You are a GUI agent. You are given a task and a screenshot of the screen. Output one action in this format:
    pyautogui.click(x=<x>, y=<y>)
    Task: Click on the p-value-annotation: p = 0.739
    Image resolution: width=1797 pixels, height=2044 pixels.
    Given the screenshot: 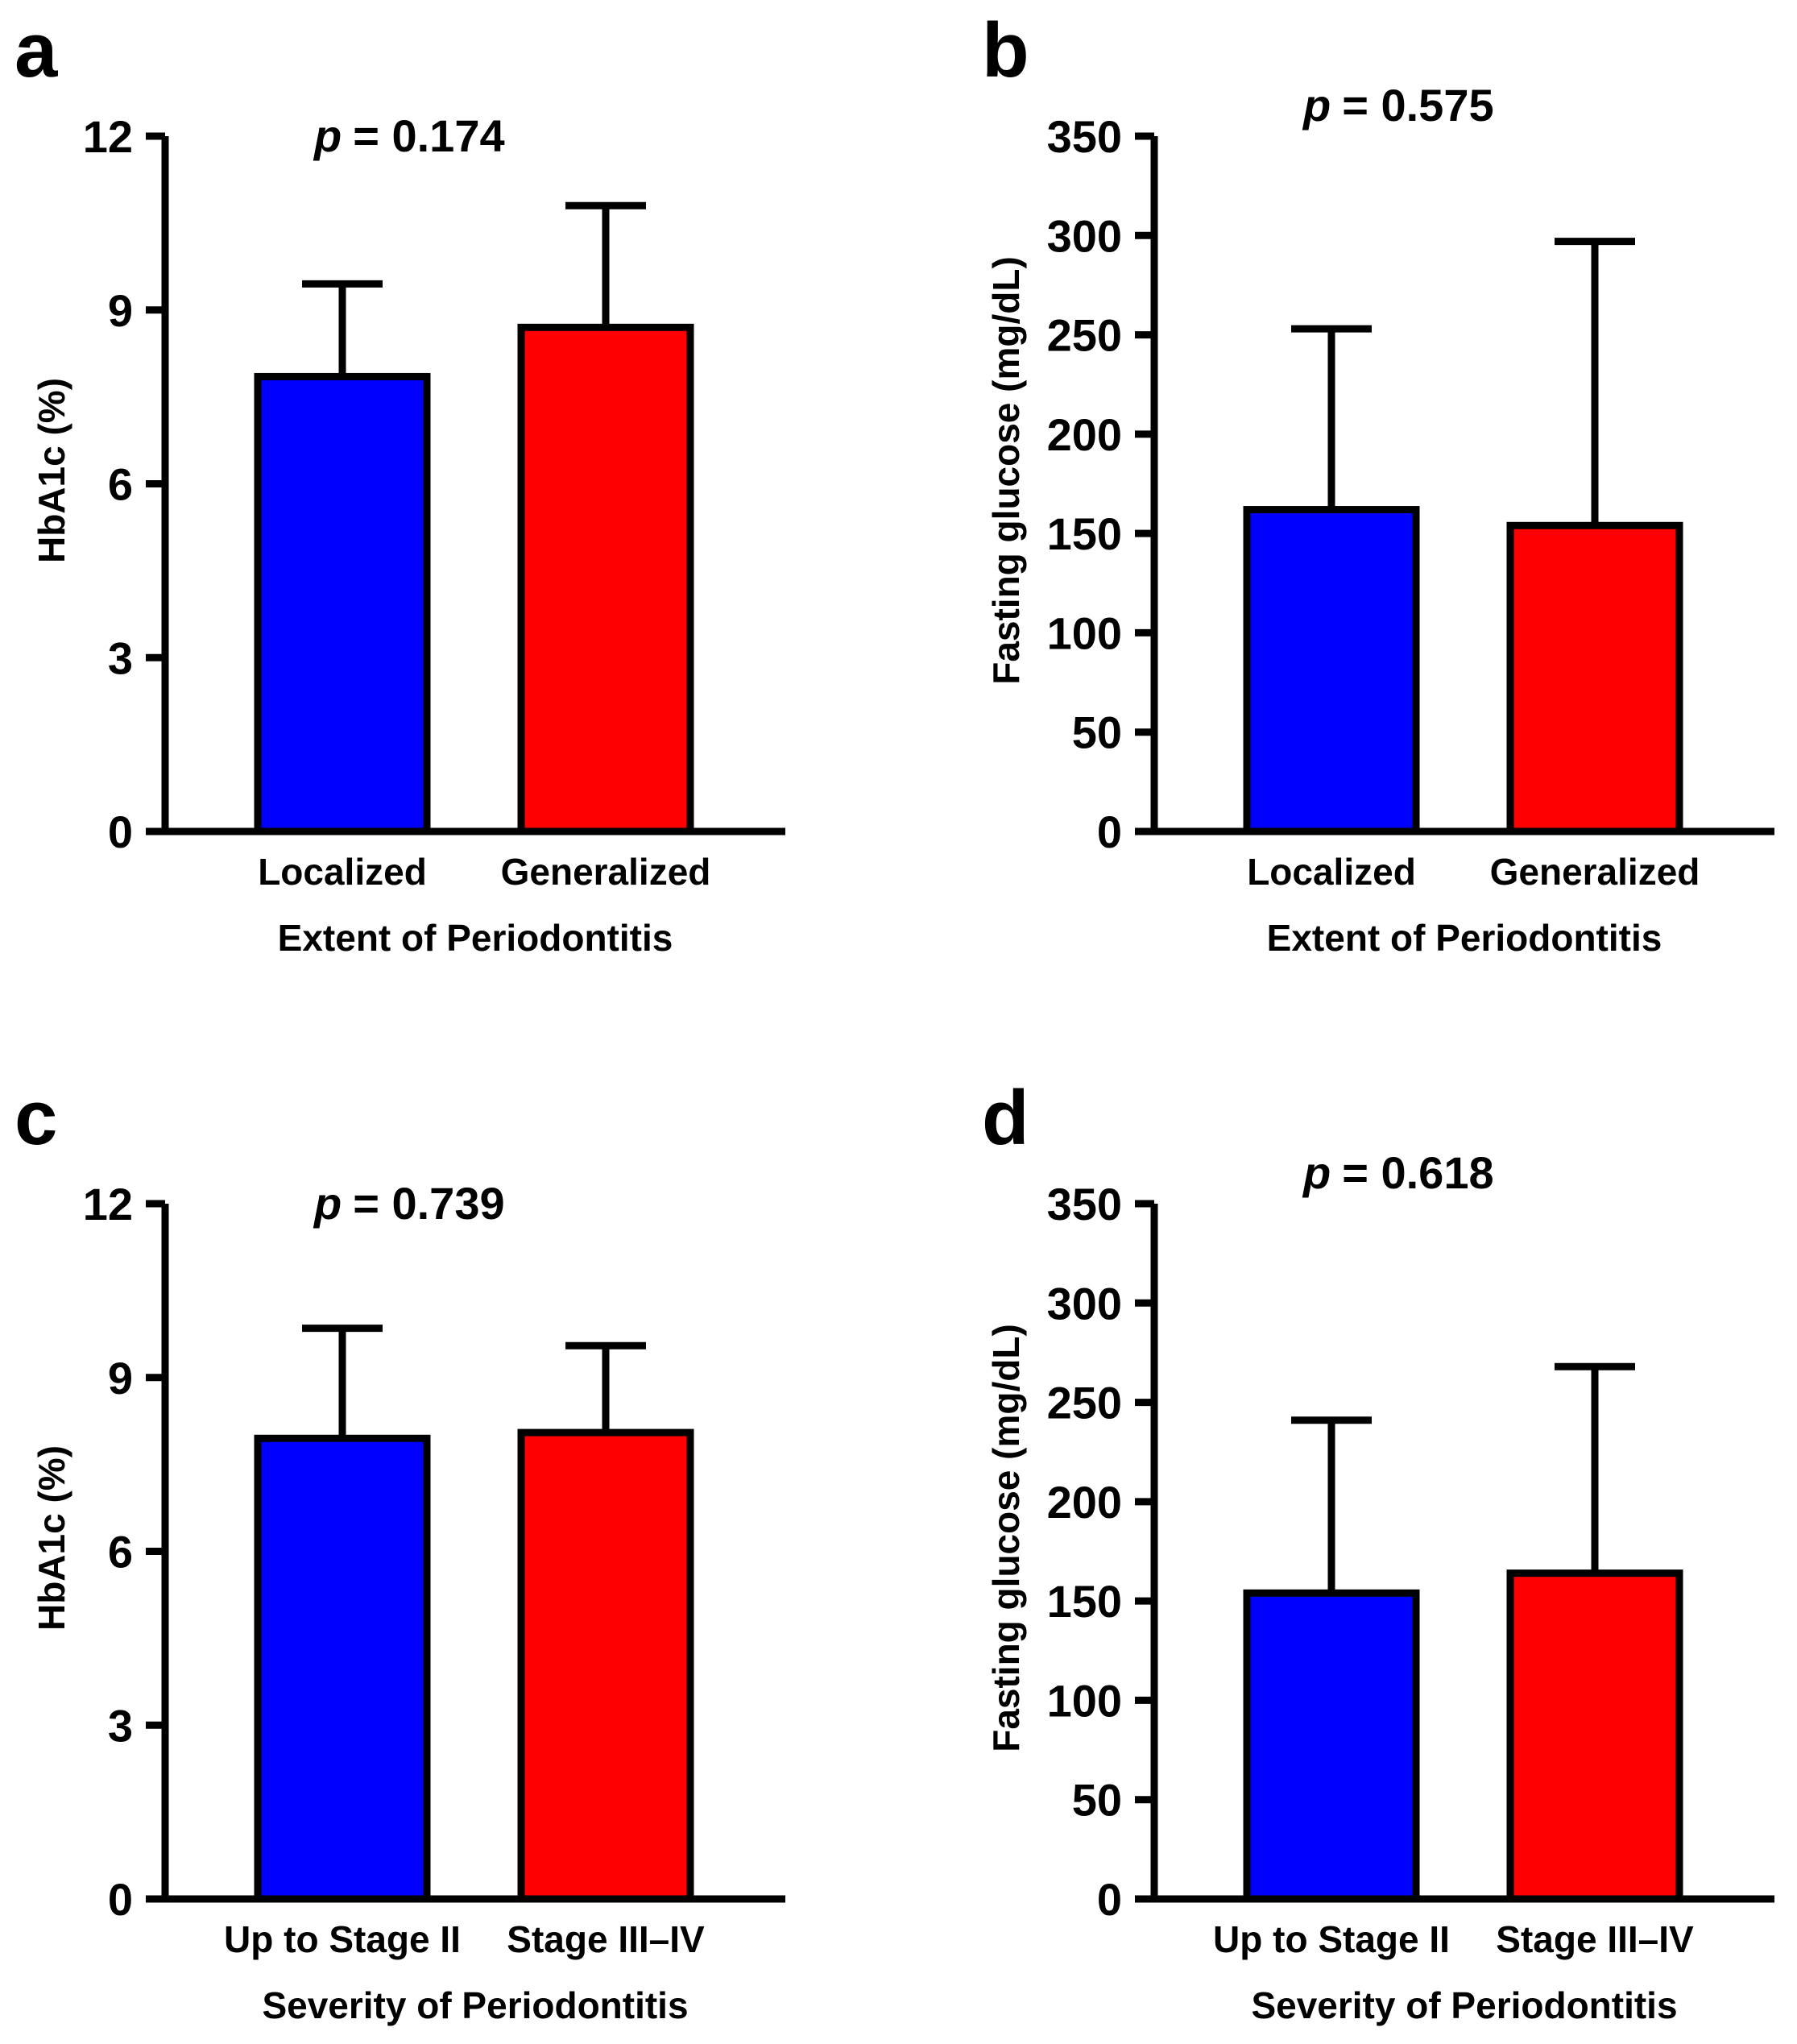 What is the action you would take?
    pyautogui.click(x=409, y=1203)
    